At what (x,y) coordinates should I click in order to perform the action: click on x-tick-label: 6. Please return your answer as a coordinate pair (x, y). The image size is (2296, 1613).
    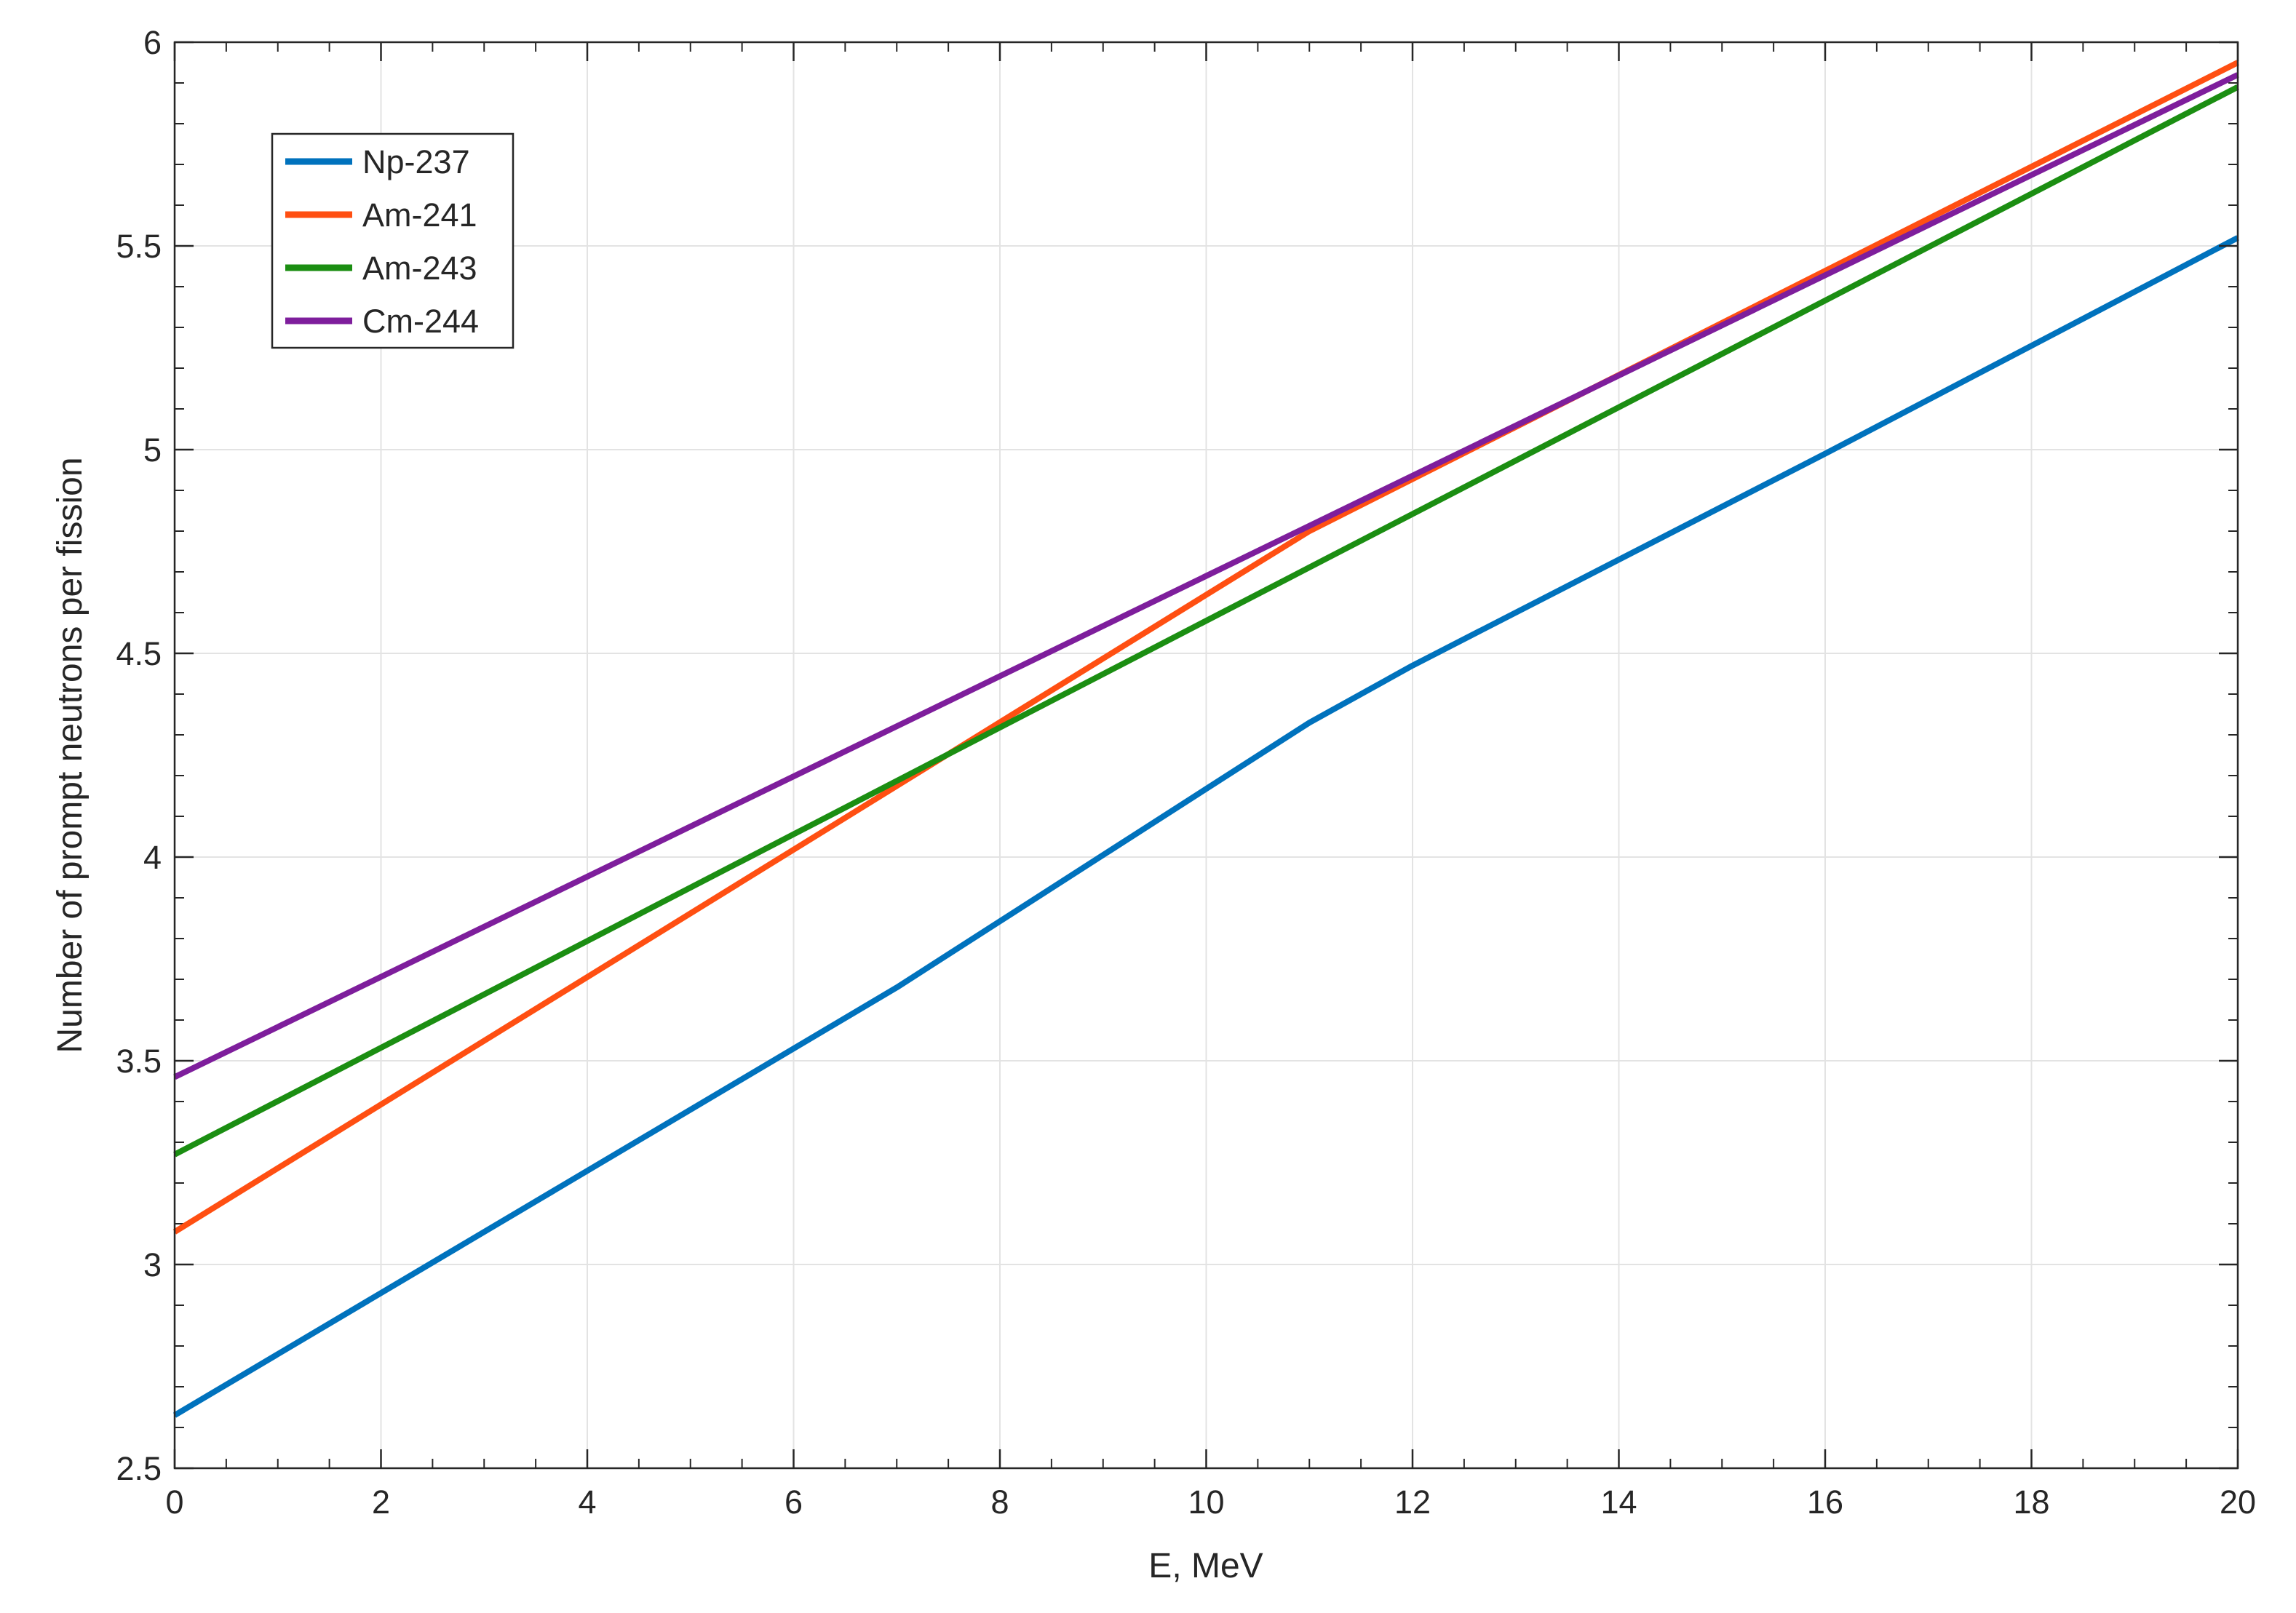
    Looking at the image, I should click on (793, 1502).